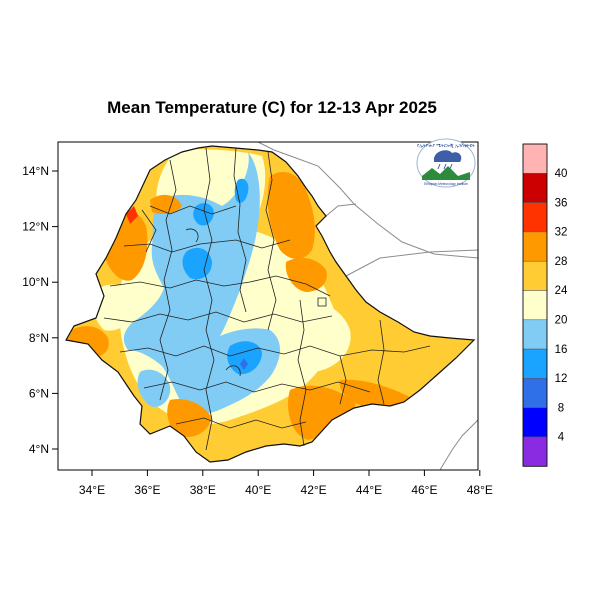 Image resolution: width=600 pixels, height=605 pixels. What do you see at coordinates (446, 146) in the screenshot?
I see `logo-top-text: የኢትዮጵያ ሜትሮሎጂ ኢንስቲትዩት` at bounding box center [446, 146].